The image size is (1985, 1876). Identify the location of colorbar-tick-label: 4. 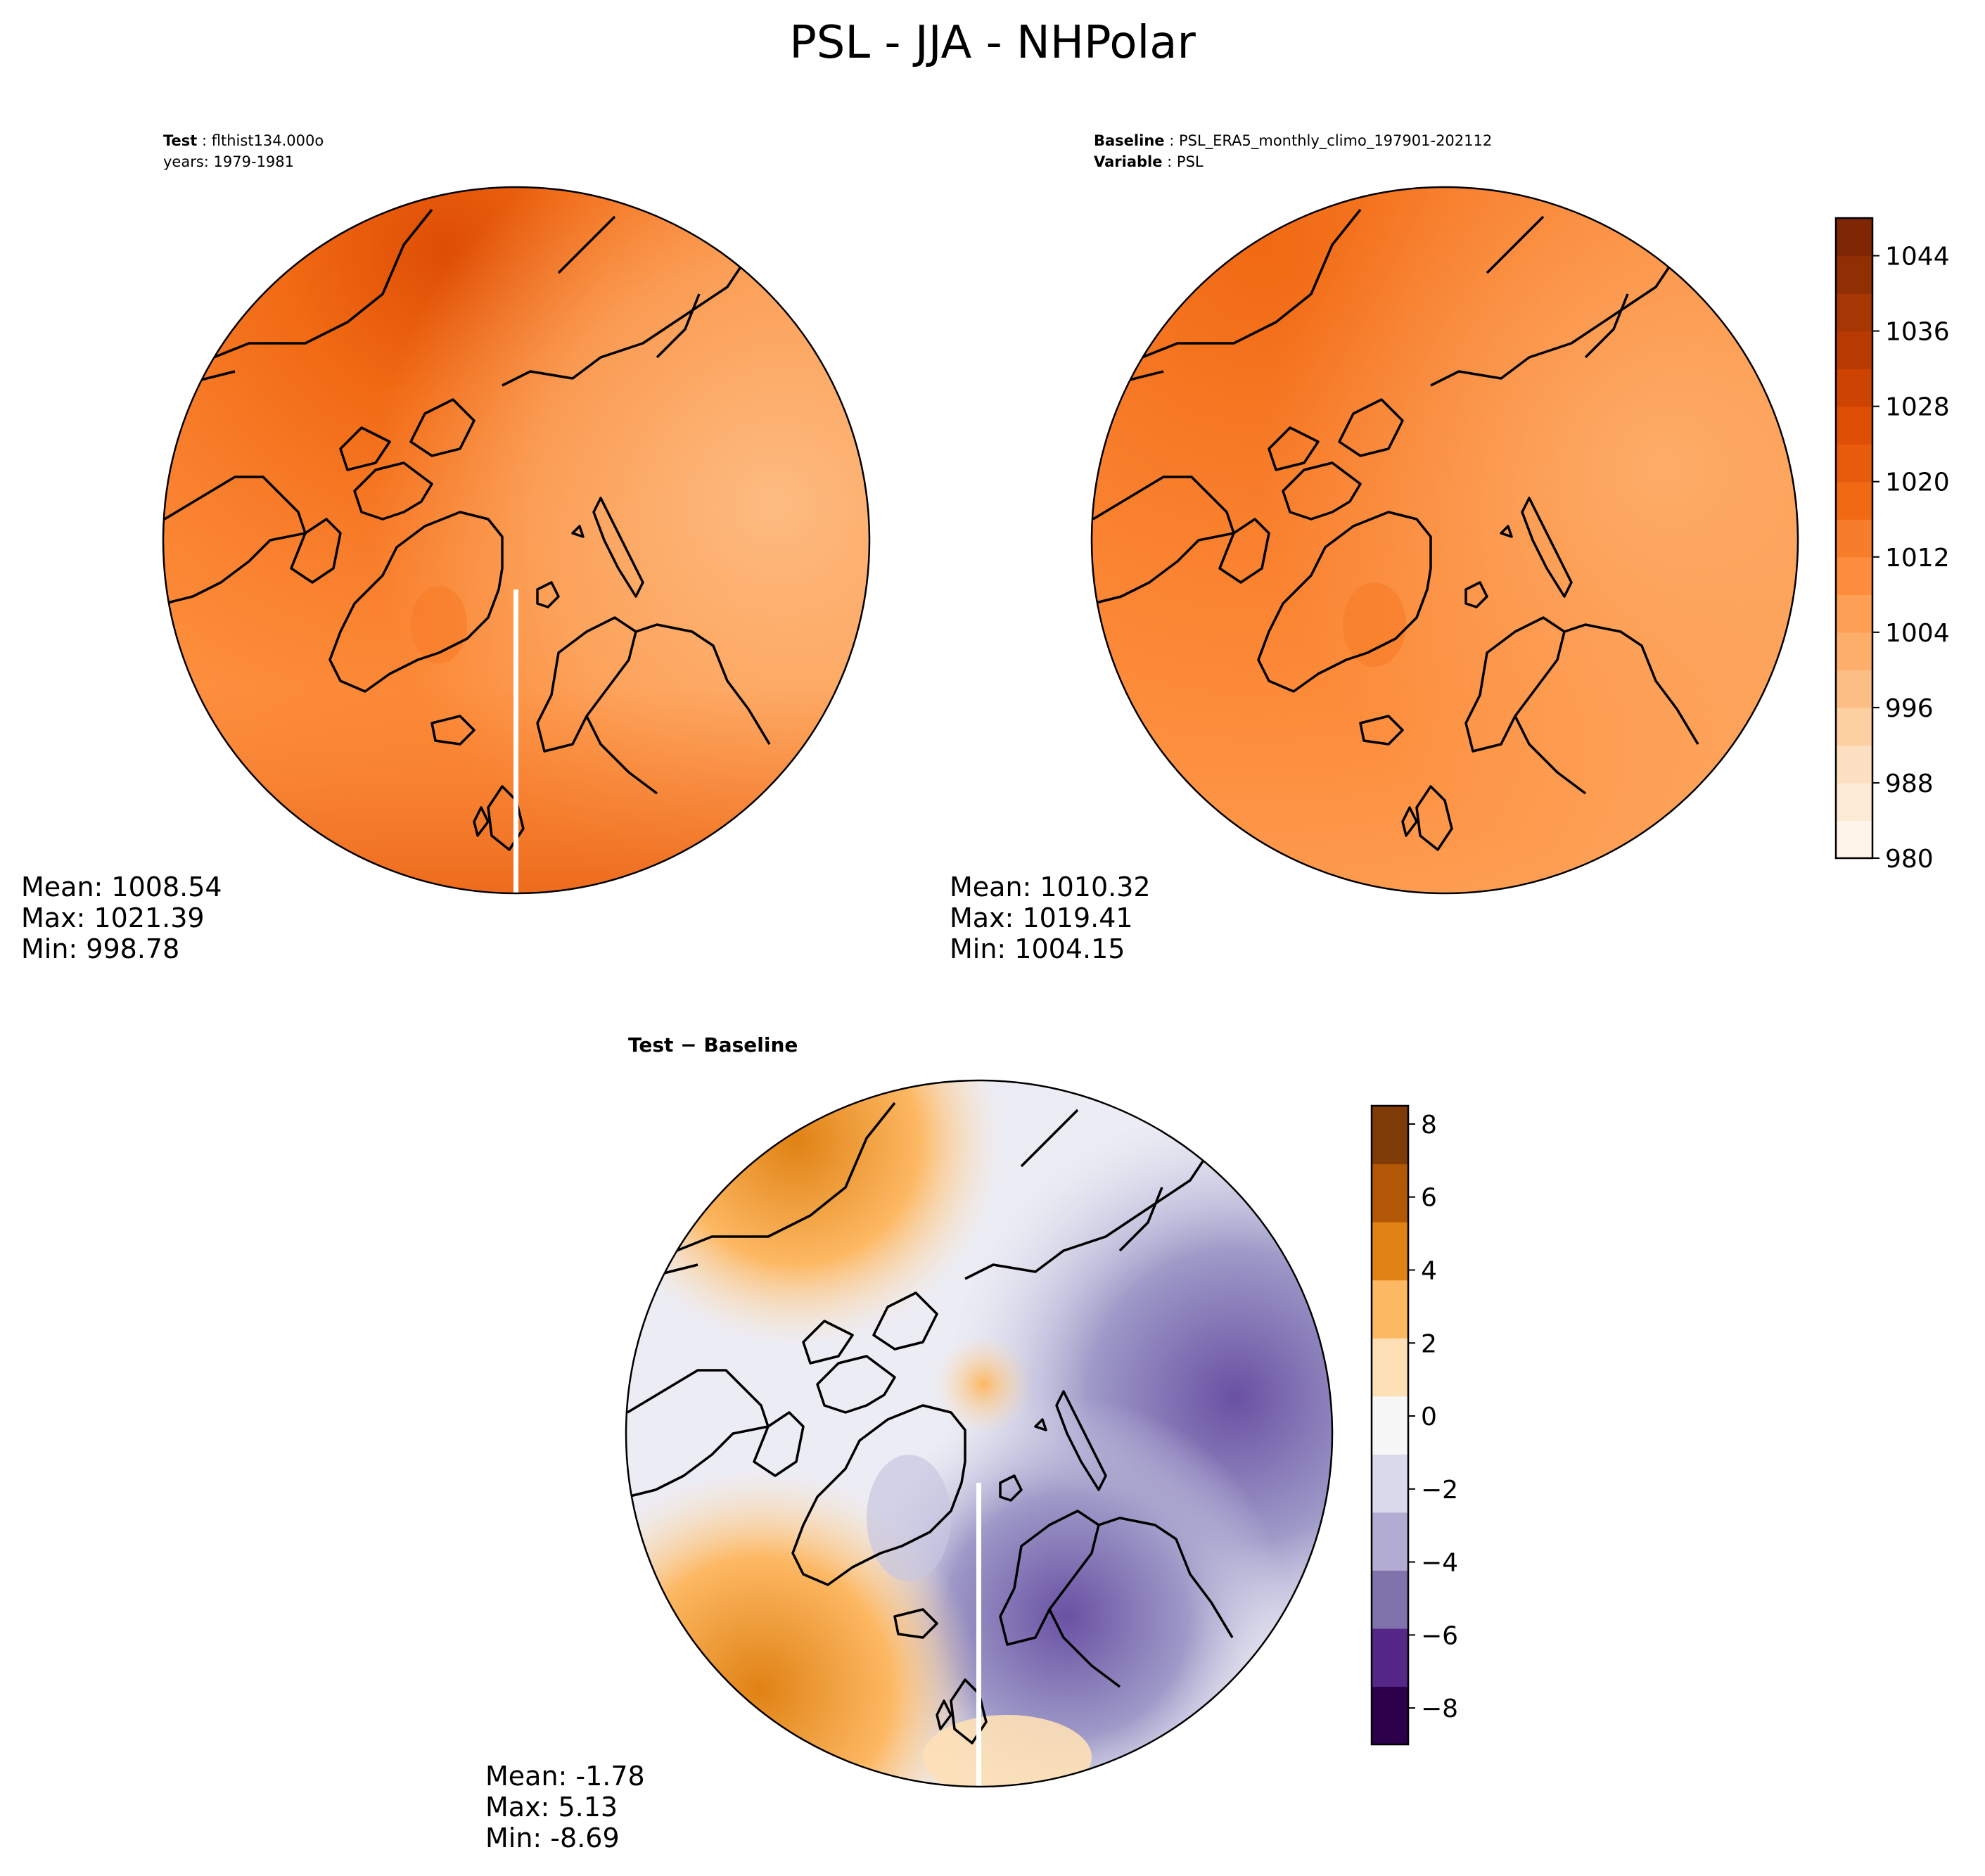
(1429, 1270).